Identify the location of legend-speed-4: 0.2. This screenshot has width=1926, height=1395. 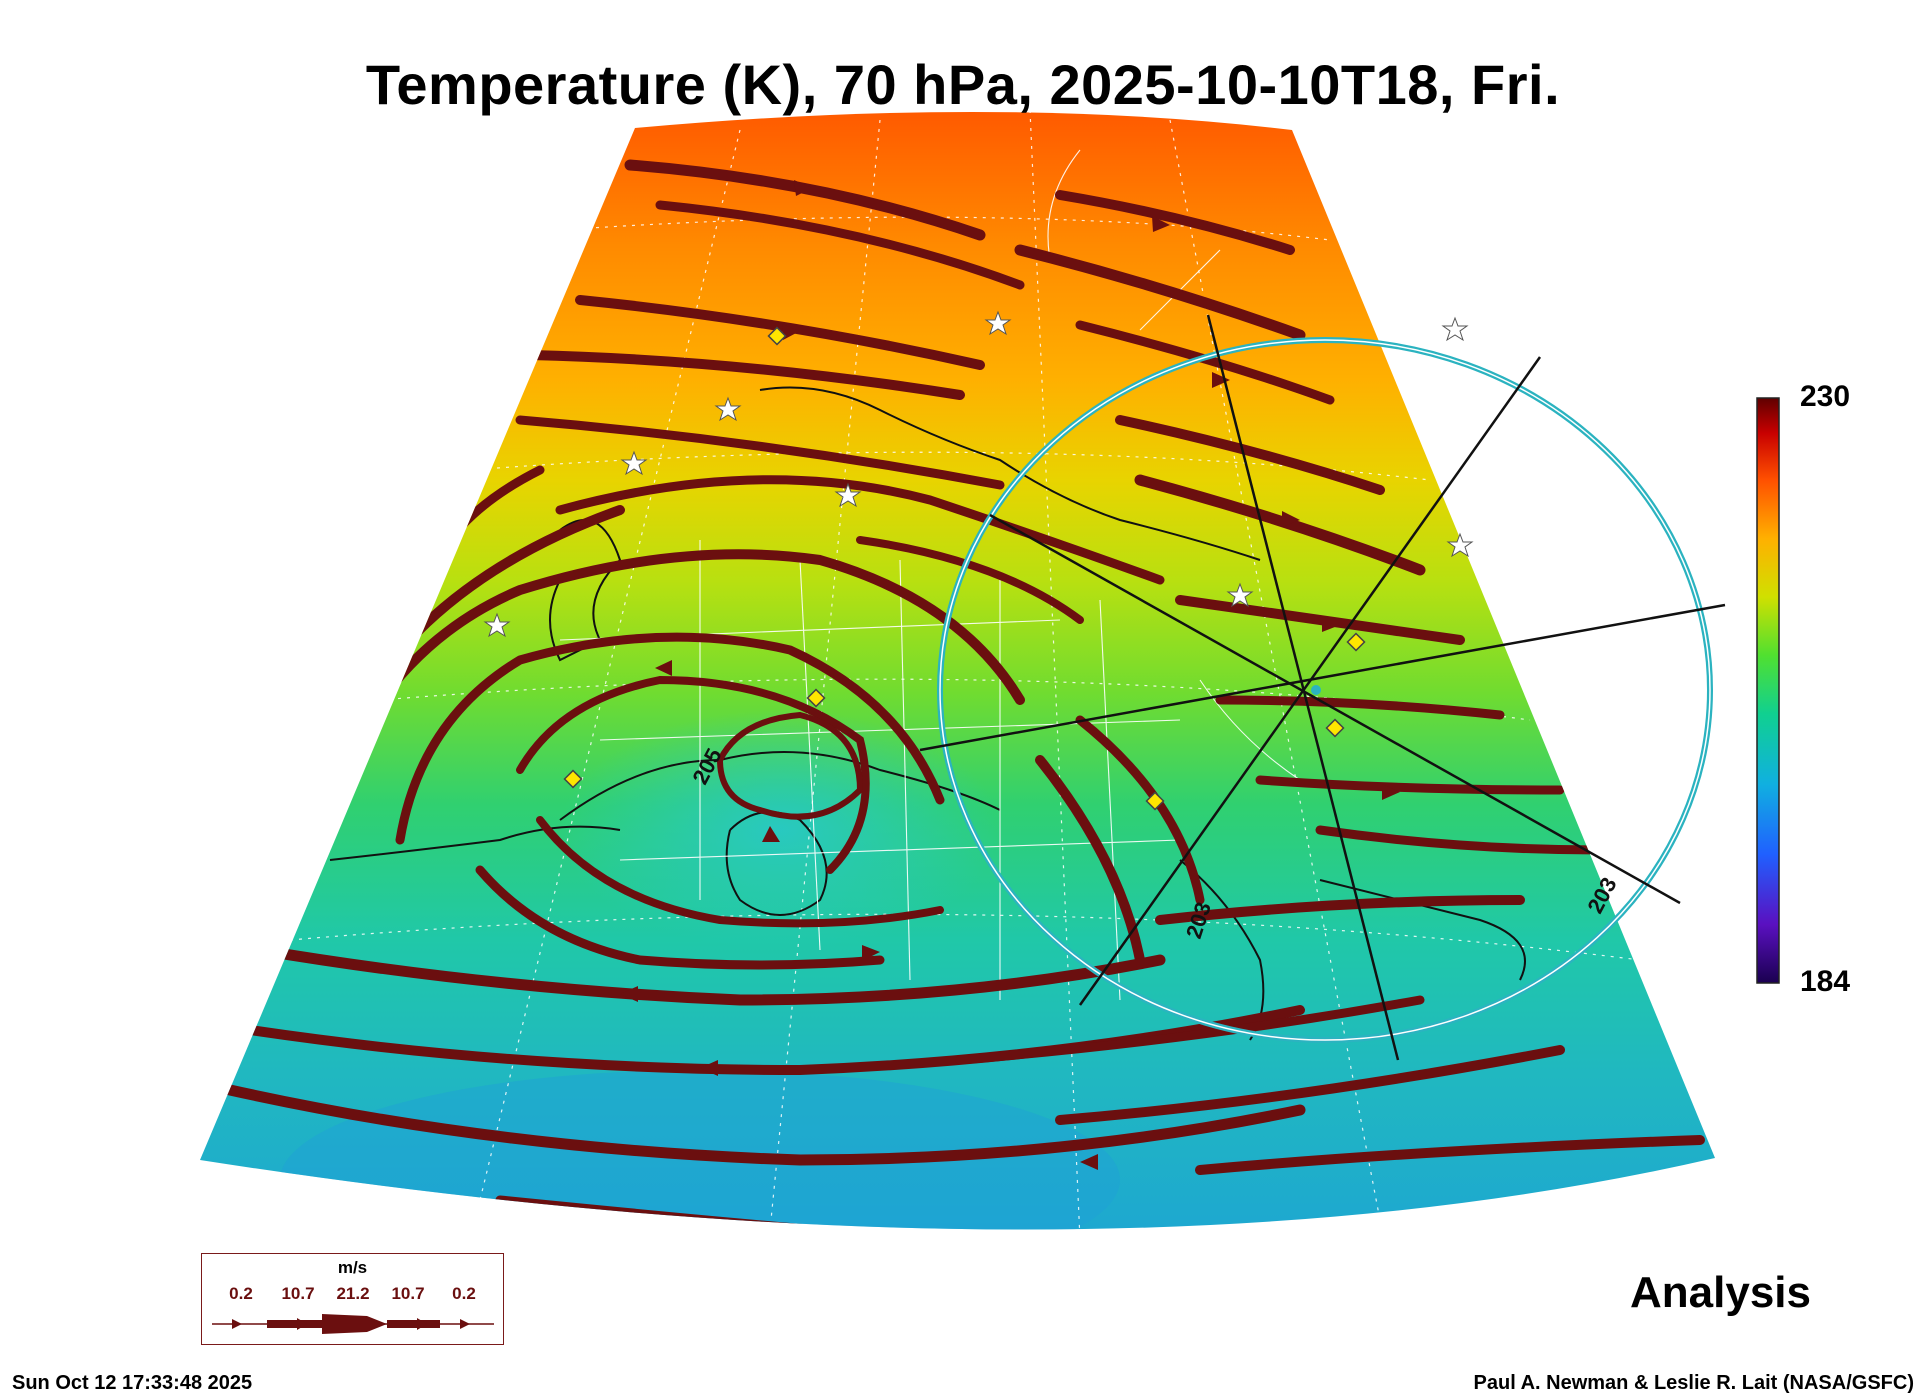
(464, 1293).